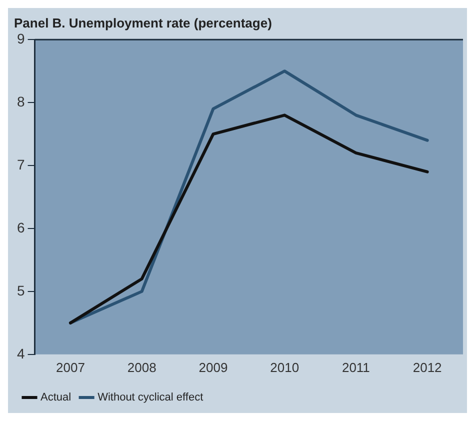 The height and width of the screenshot is (421, 475). Describe the element at coordinates (427, 367) in the screenshot. I see `x-tick-label: 2012` at that location.